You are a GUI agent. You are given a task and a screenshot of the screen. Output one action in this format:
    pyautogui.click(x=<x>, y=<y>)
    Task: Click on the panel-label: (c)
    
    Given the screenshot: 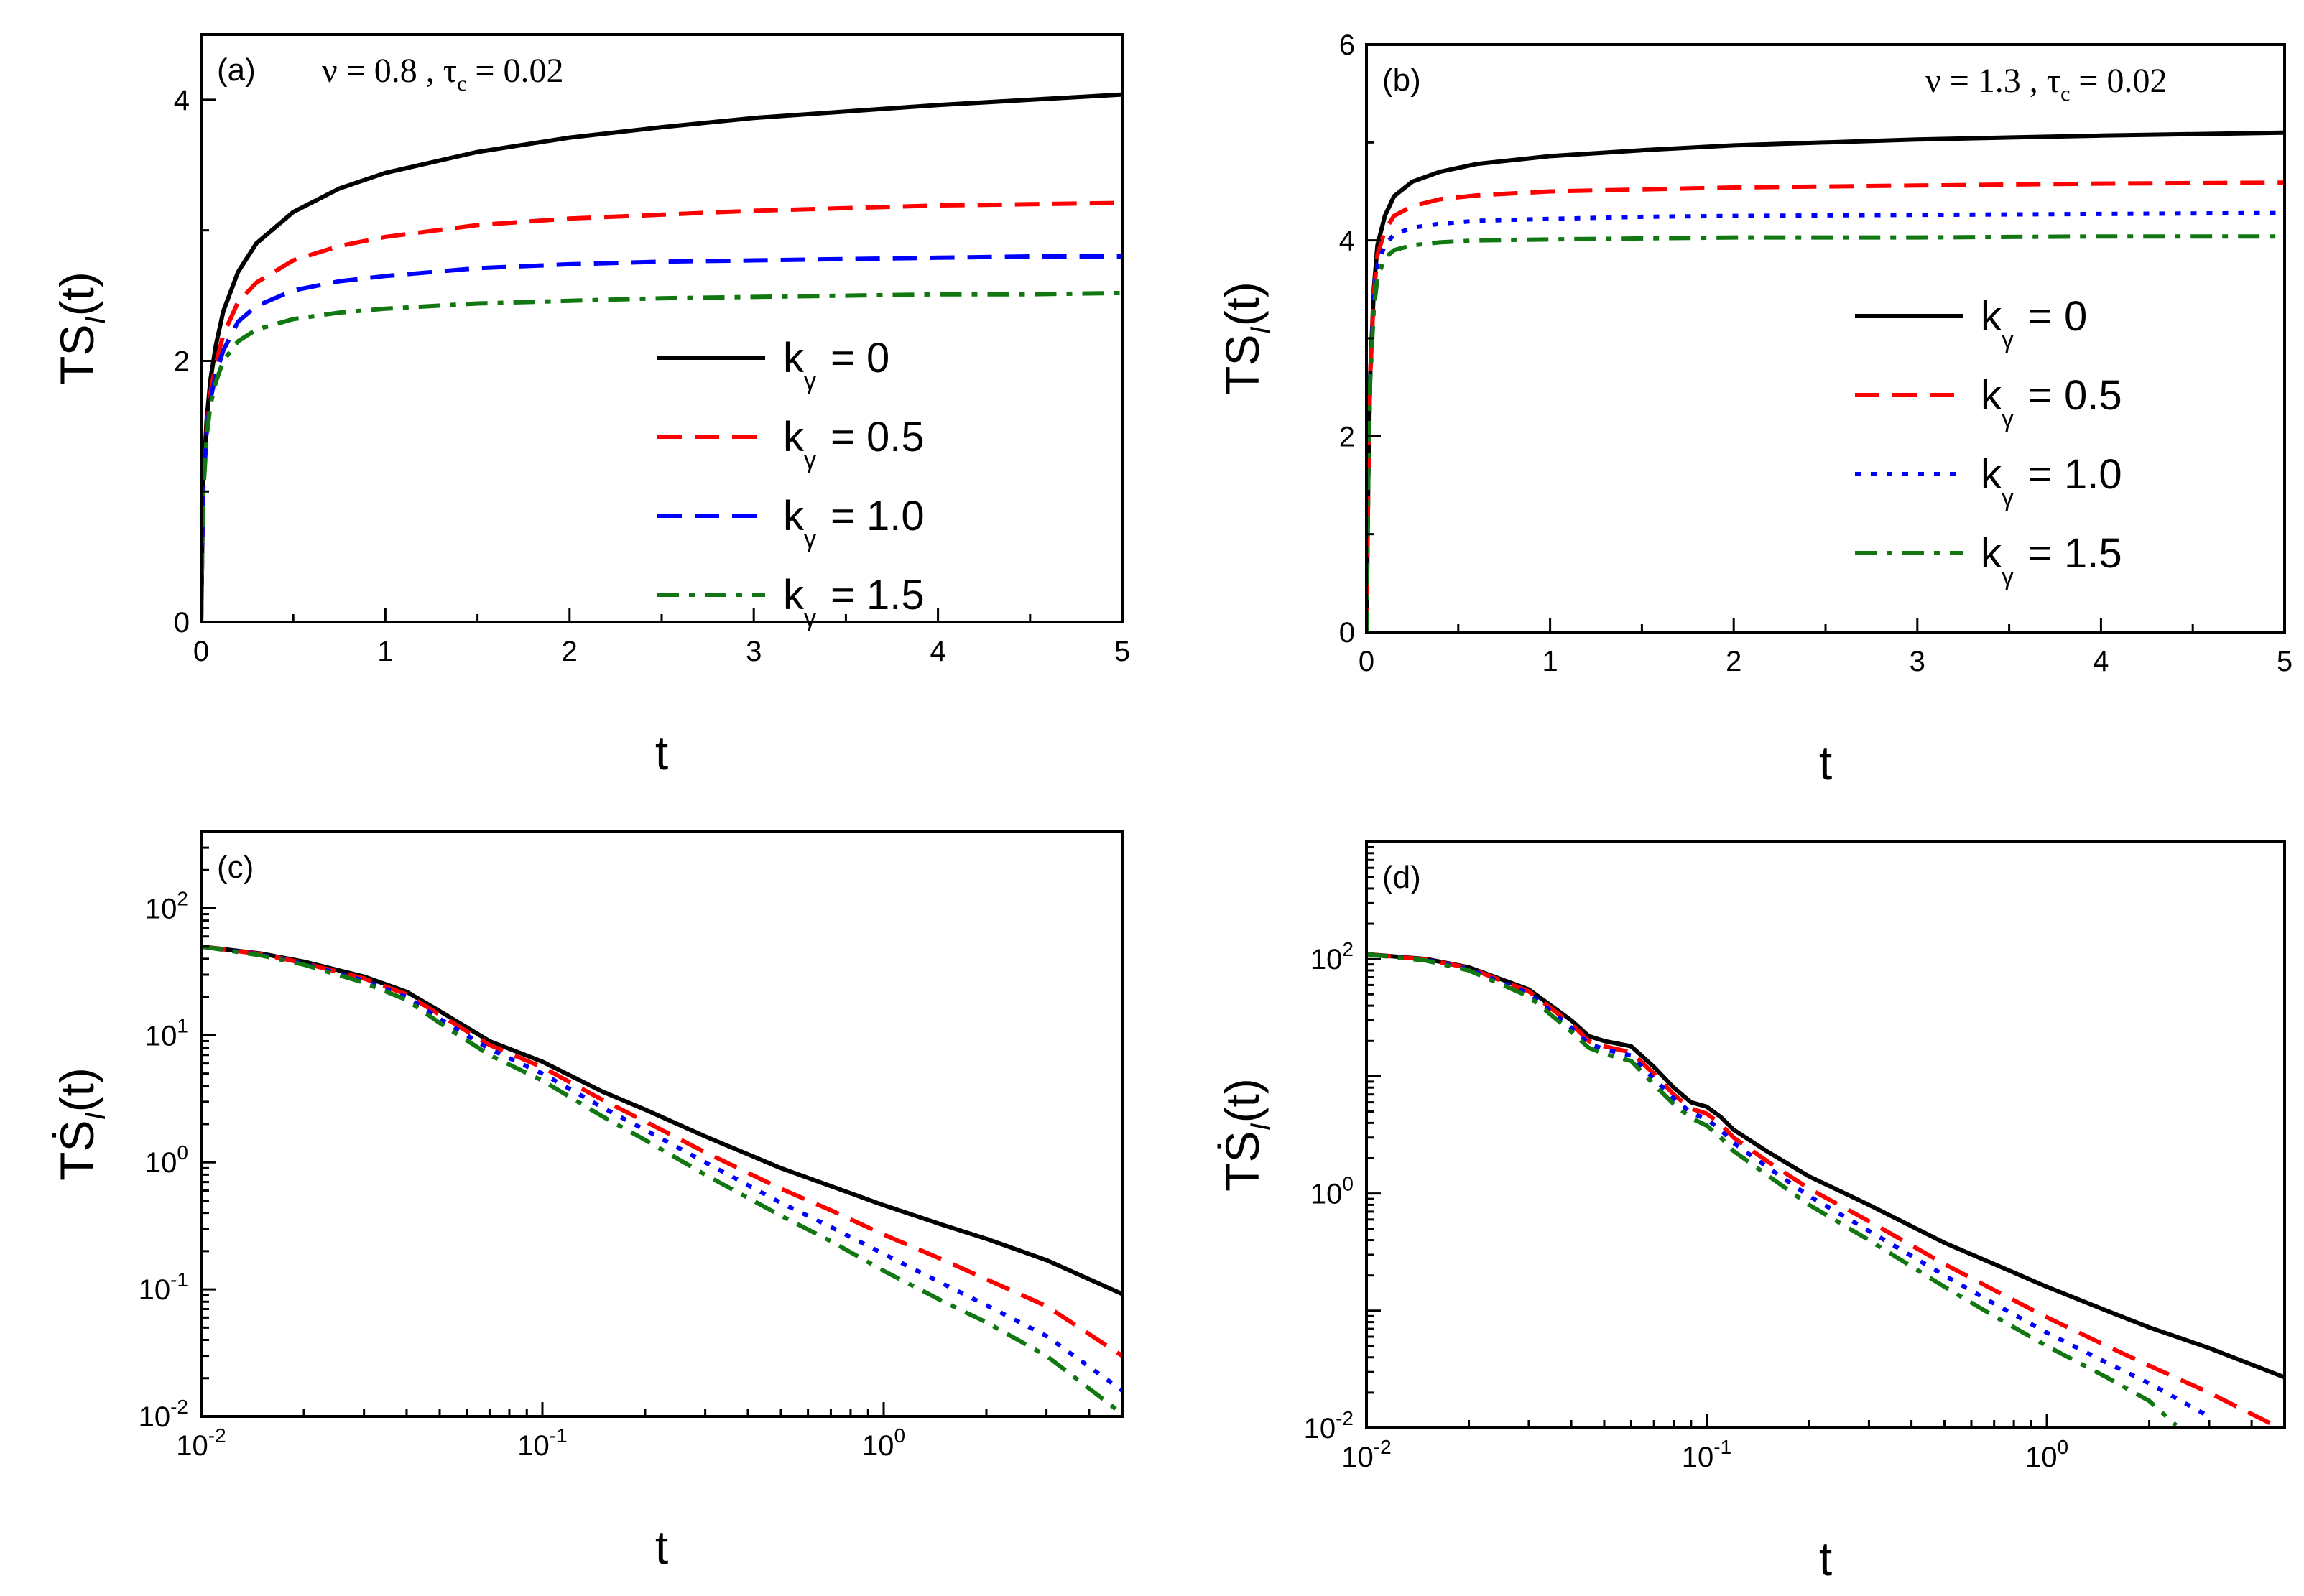 What is the action you would take?
    pyautogui.click(x=235, y=867)
    